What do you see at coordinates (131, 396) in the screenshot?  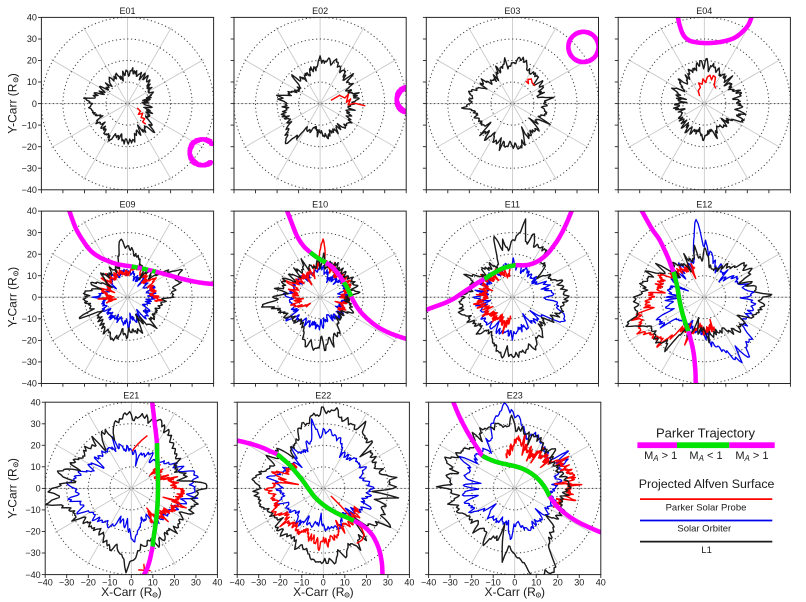 I see `svg-text: E21` at bounding box center [131, 396].